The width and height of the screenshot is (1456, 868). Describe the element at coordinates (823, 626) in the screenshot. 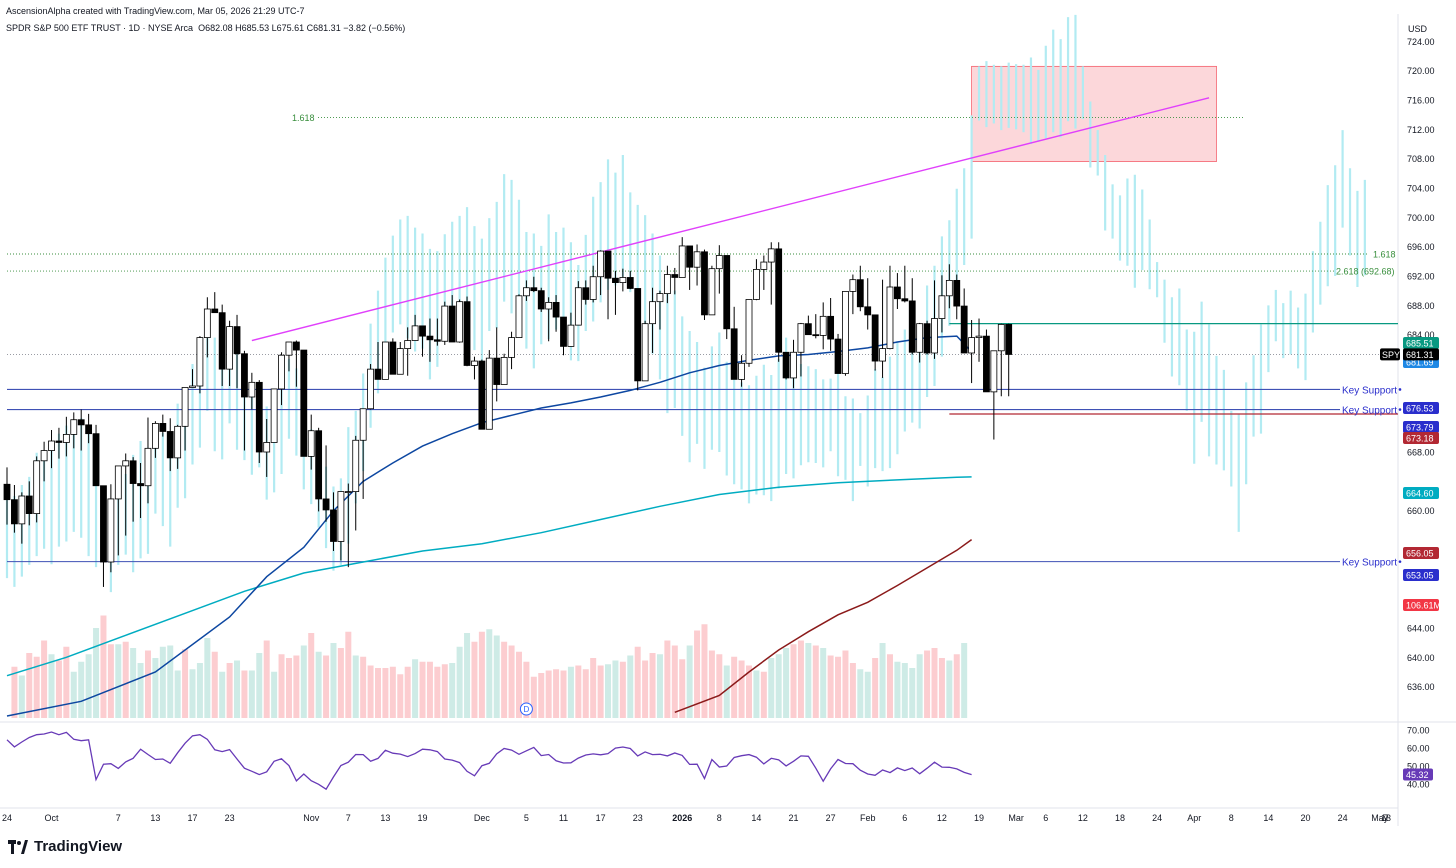

I see `sma-red-line` at that location.